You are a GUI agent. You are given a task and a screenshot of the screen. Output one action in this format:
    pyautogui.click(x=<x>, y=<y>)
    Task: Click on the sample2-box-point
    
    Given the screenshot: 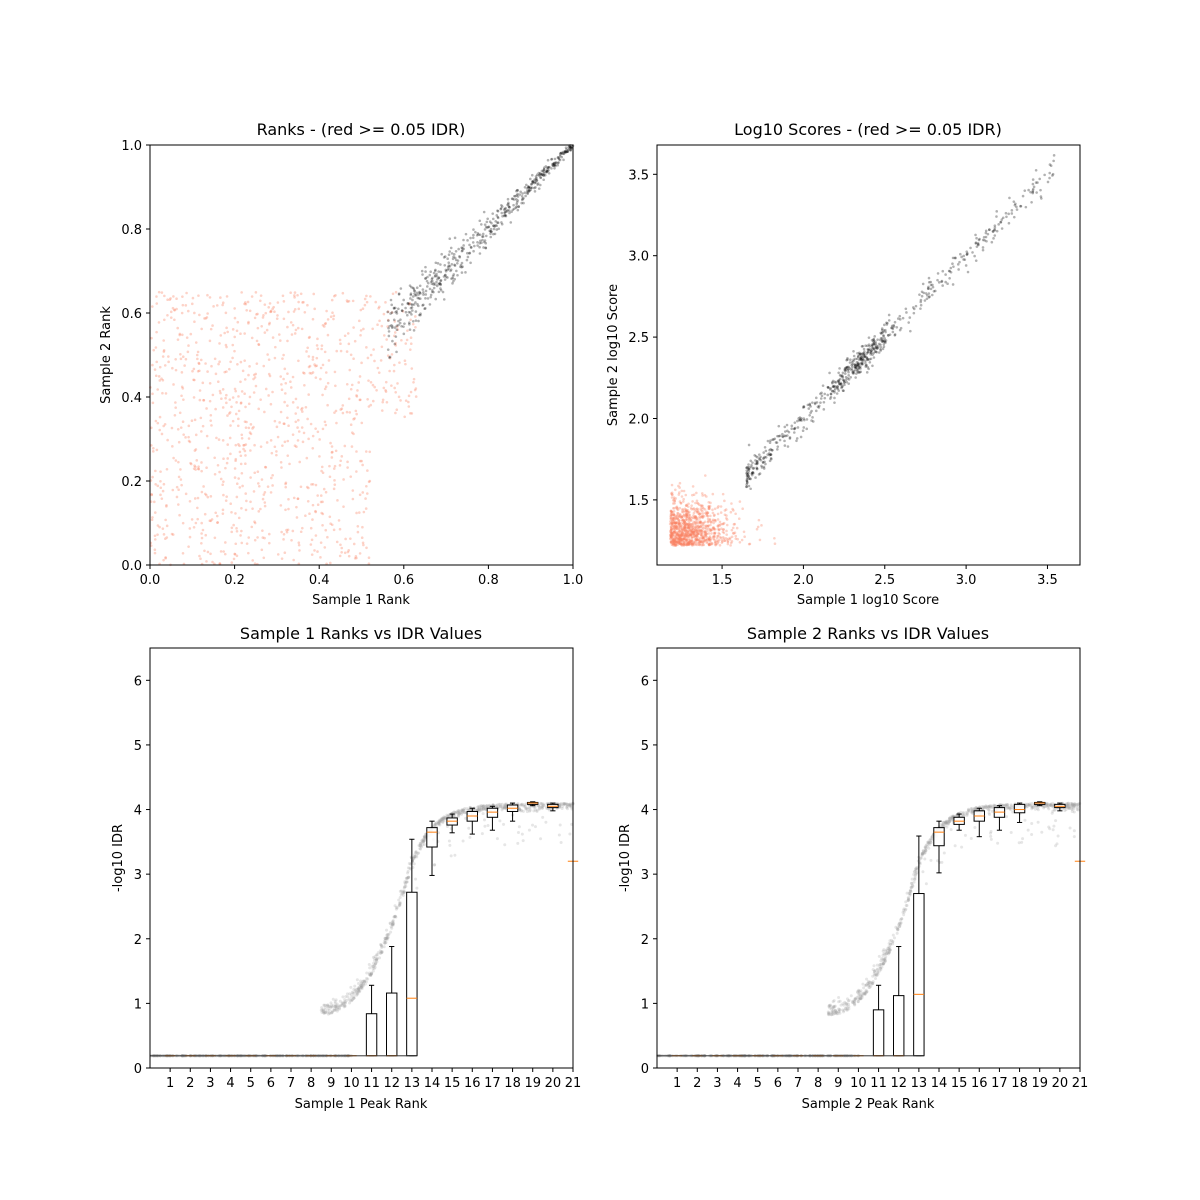 What is the action you would take?
    pyautogui.click(x=834, y=1001)
    